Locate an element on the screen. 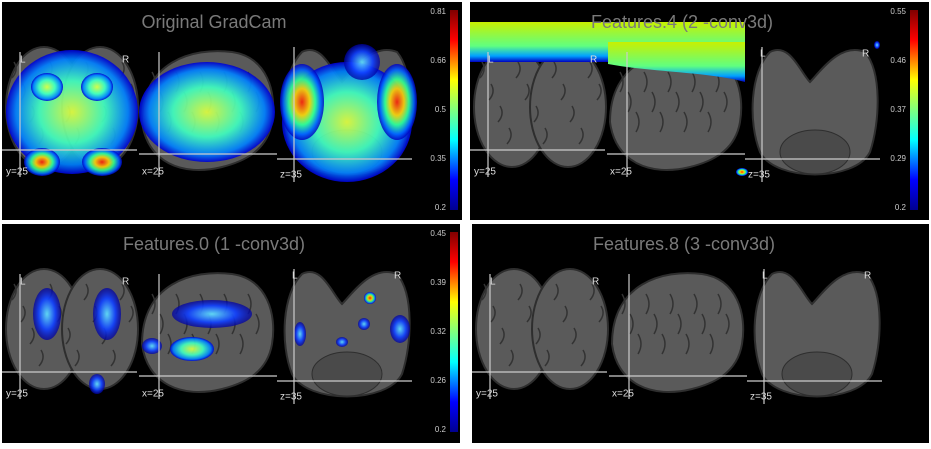 This screenshot has height=449, width=931. colorbar-label: 0.66 is located at coordinates (438, 60).